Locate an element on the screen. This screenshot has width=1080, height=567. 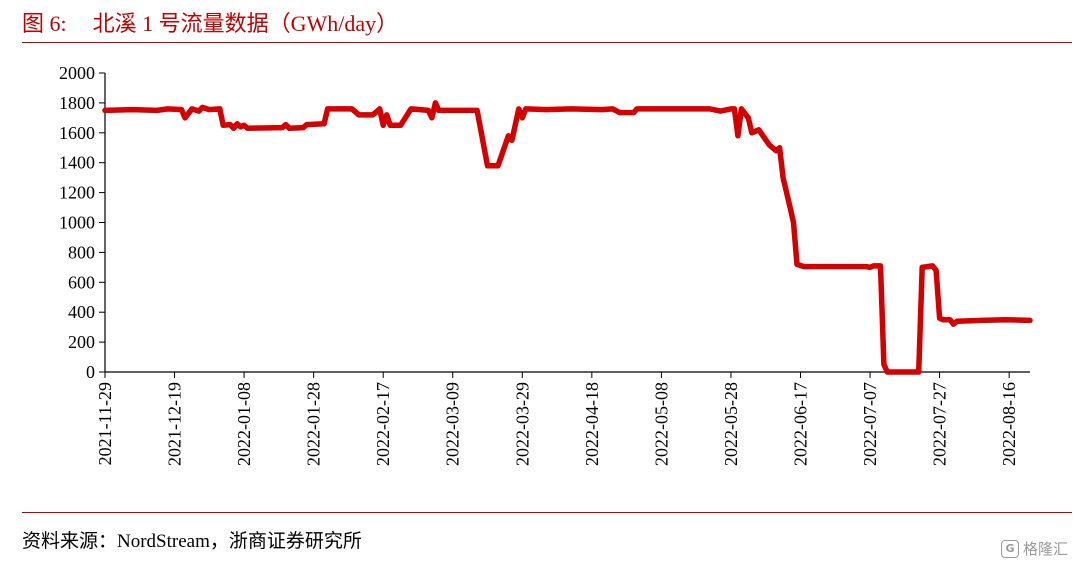
x-tick-label: 2022-04-18 is located at coordinates (592, 424).